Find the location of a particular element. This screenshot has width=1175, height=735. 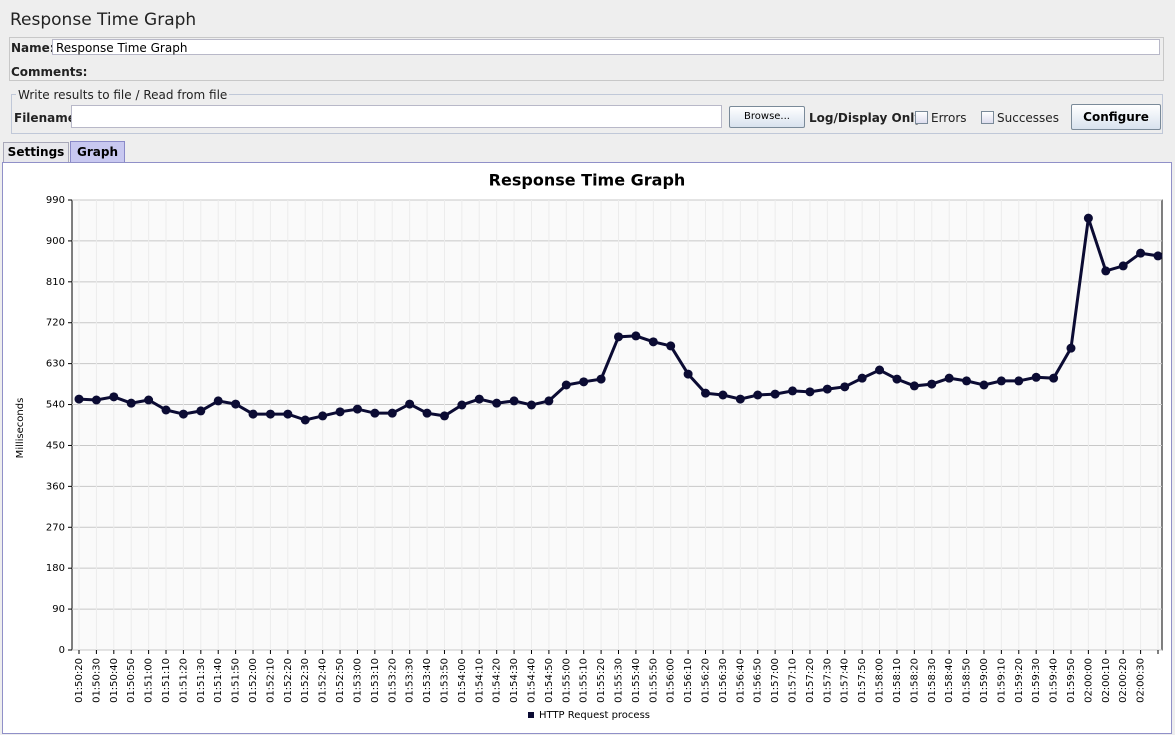

x-tick-label: 01:52:50 is located at coordinates (340, 680).